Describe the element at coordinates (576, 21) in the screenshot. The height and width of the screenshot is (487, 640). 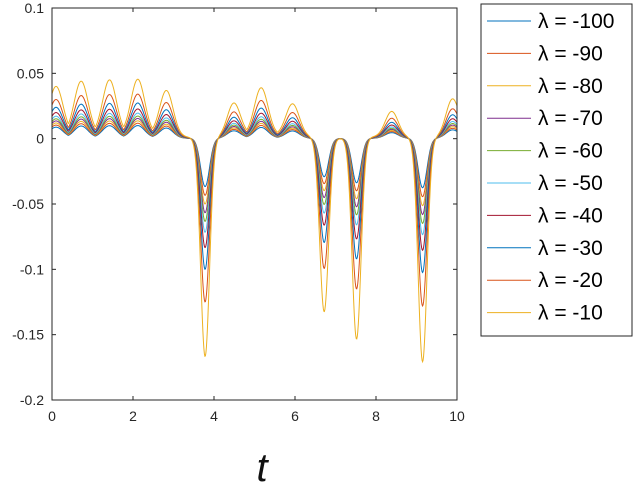
I see `legend-label: λ = -100` at that location.